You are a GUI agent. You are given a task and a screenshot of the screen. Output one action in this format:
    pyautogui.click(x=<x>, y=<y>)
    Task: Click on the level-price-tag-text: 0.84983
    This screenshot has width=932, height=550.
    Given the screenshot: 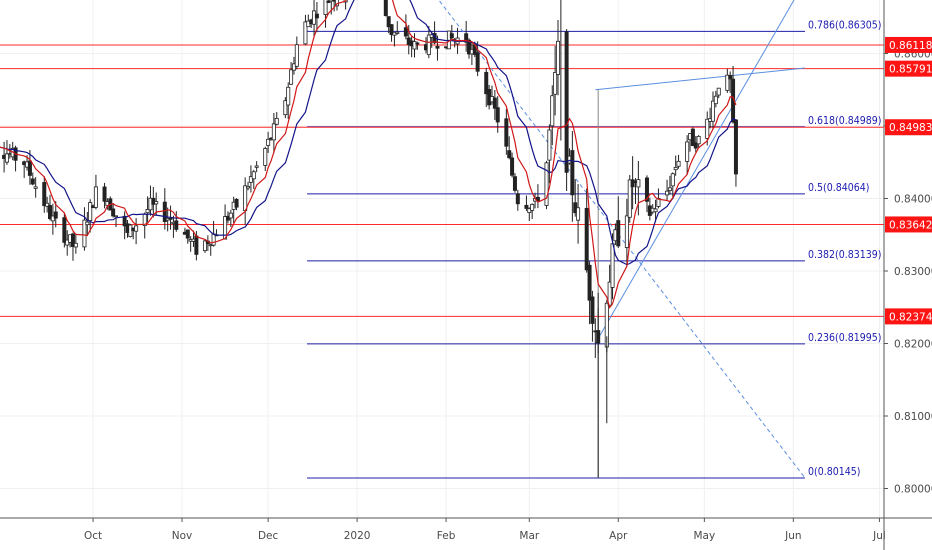 What is the action you would take?
    pyautogui.click(x=910, y=128)
    